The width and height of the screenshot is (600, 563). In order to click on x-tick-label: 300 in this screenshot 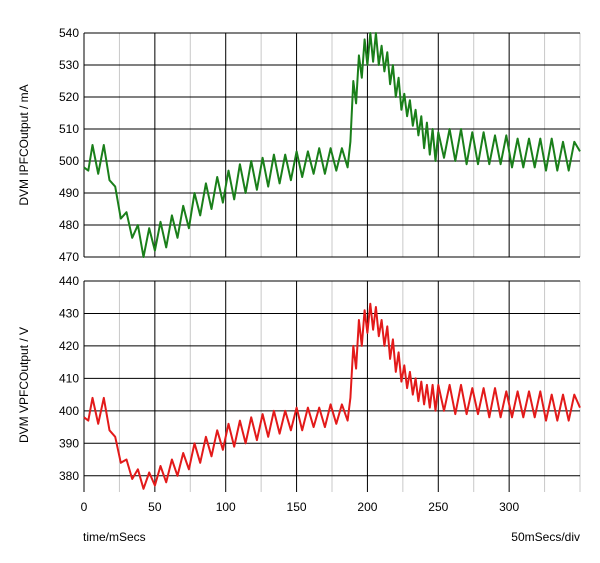, I will do `click(509, 507)`.